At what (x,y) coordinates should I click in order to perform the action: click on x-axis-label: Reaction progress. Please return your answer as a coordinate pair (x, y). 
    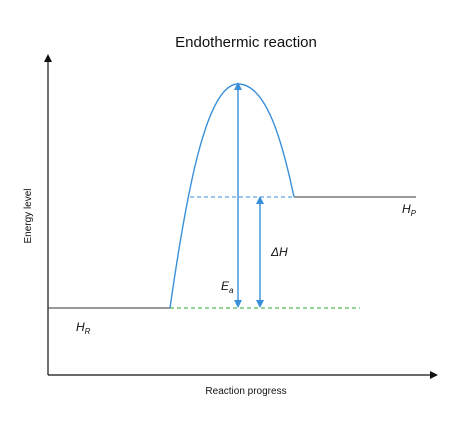
    Looking at the image, I should click on (245, 391).